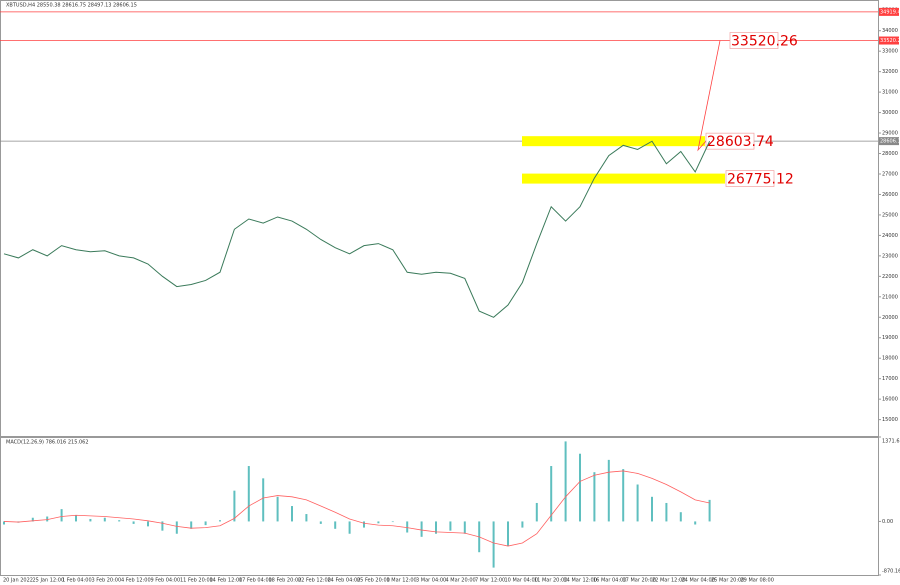 This screenshot has height=585, width=900. What do you see at coordinates (890, 359) in the screenshot?
I see `y-tick-label: 18000` at bounding box center [890, 359].